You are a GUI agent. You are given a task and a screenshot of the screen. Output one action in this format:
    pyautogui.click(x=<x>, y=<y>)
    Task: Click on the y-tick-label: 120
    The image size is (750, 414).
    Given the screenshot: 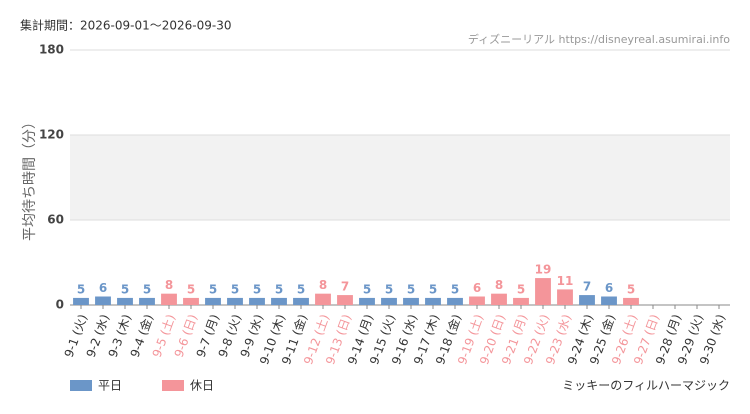 What is the action you would take?
    pyautogui.click(x=51, y=135)
    